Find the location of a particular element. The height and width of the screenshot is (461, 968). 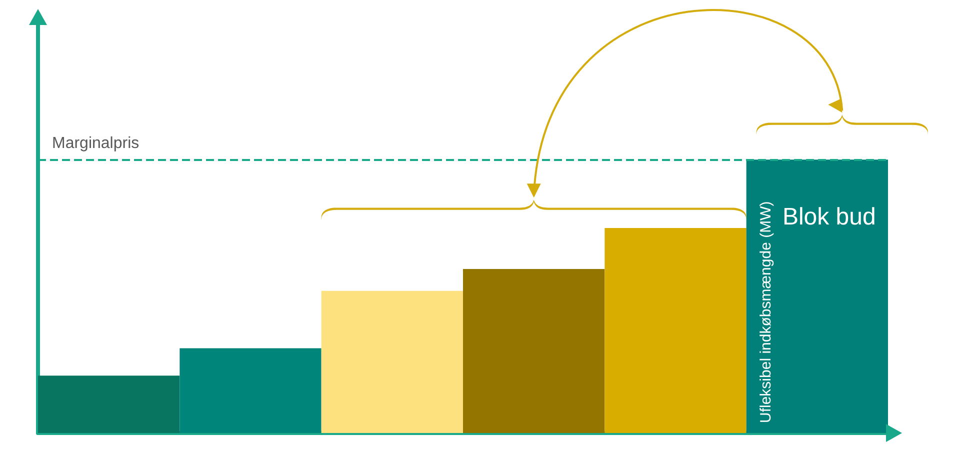

annotation: Ufleksibel indkøbsmængde (MW) is located at coordinates (765, 312).